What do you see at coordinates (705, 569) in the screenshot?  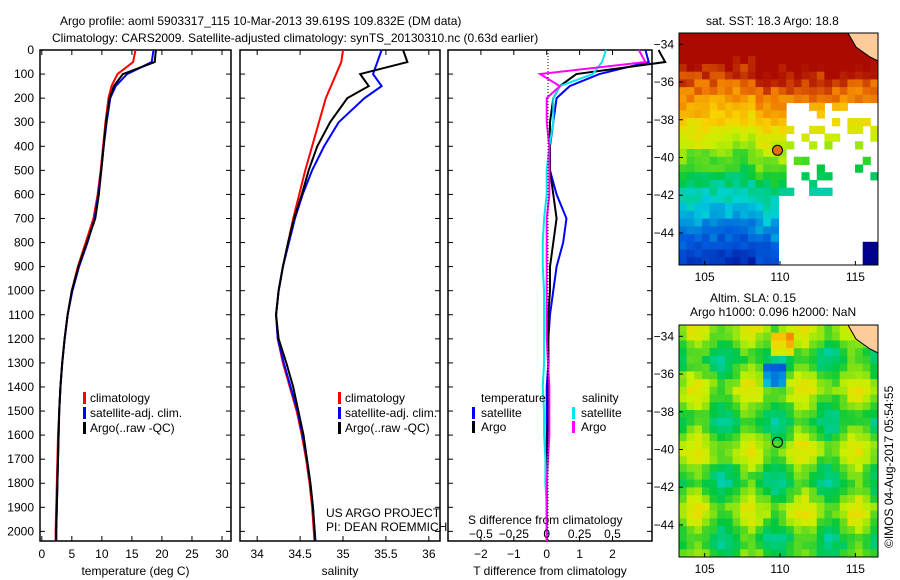 I see `map-x-tick-label: 105` at bounding box center [705, 569].